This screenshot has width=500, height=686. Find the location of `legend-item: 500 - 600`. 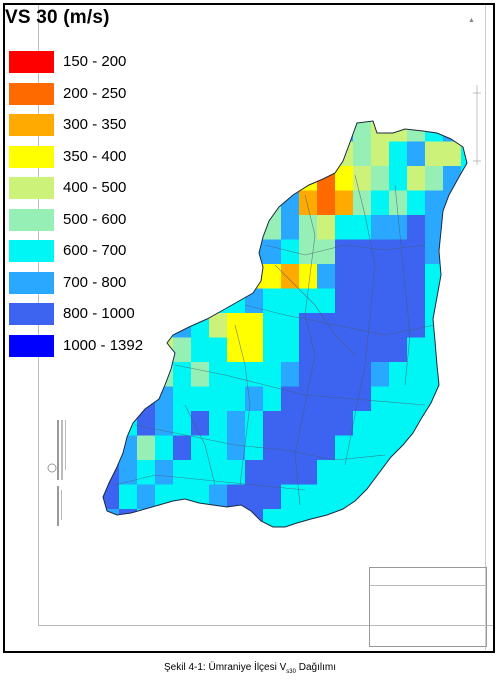

legend-item: 500 - 600 is located at coordinates (89, 219).